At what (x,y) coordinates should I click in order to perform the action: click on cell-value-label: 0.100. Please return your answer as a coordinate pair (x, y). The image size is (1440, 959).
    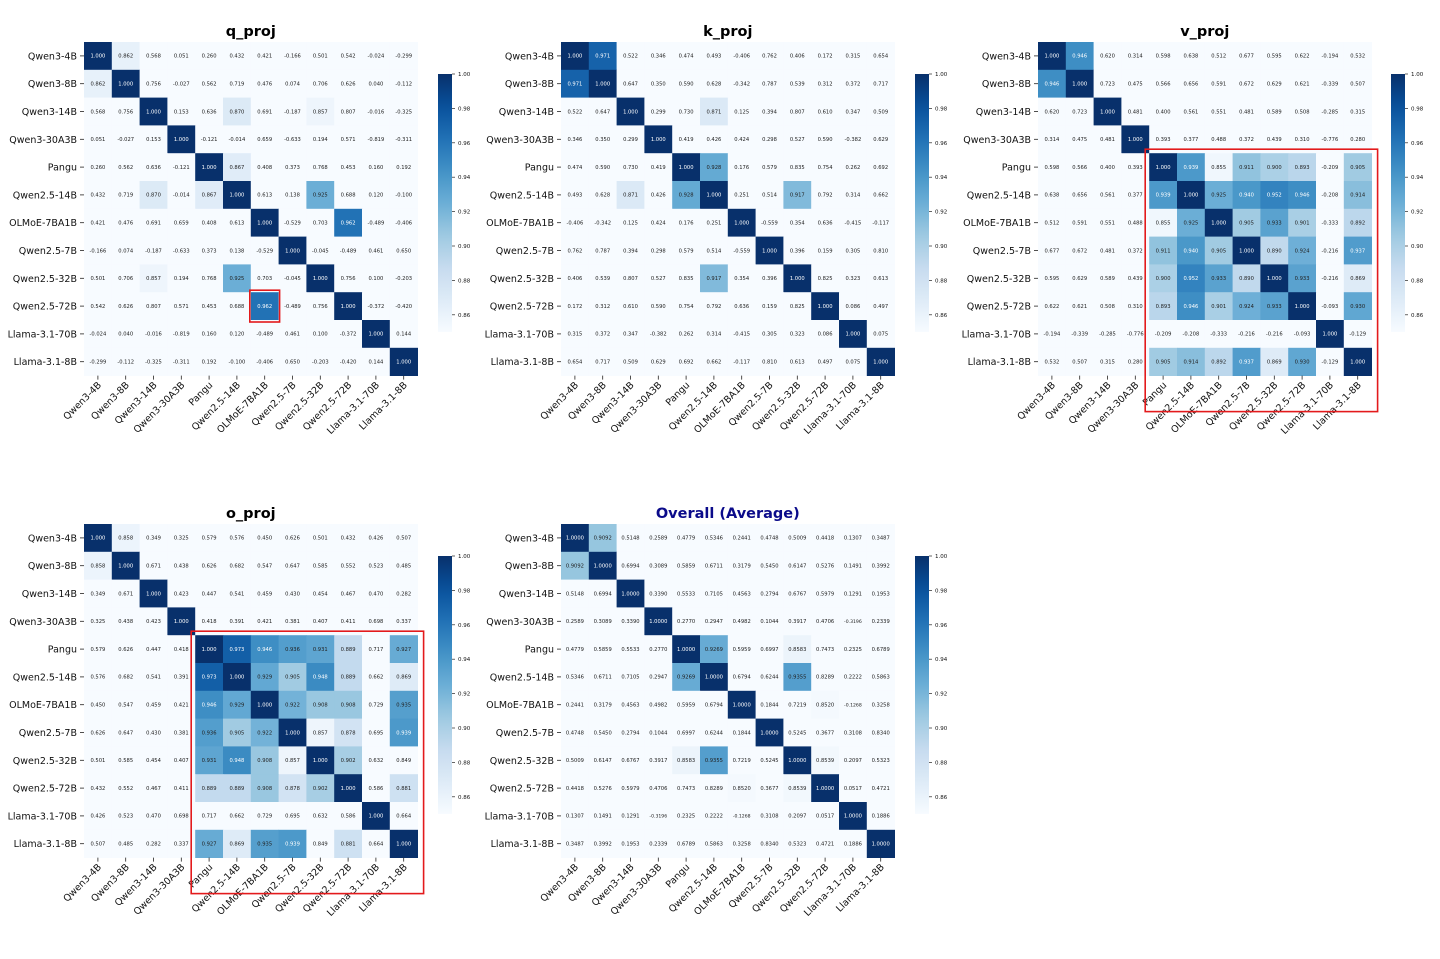
    Looking at the image, I should click on (320, 335).